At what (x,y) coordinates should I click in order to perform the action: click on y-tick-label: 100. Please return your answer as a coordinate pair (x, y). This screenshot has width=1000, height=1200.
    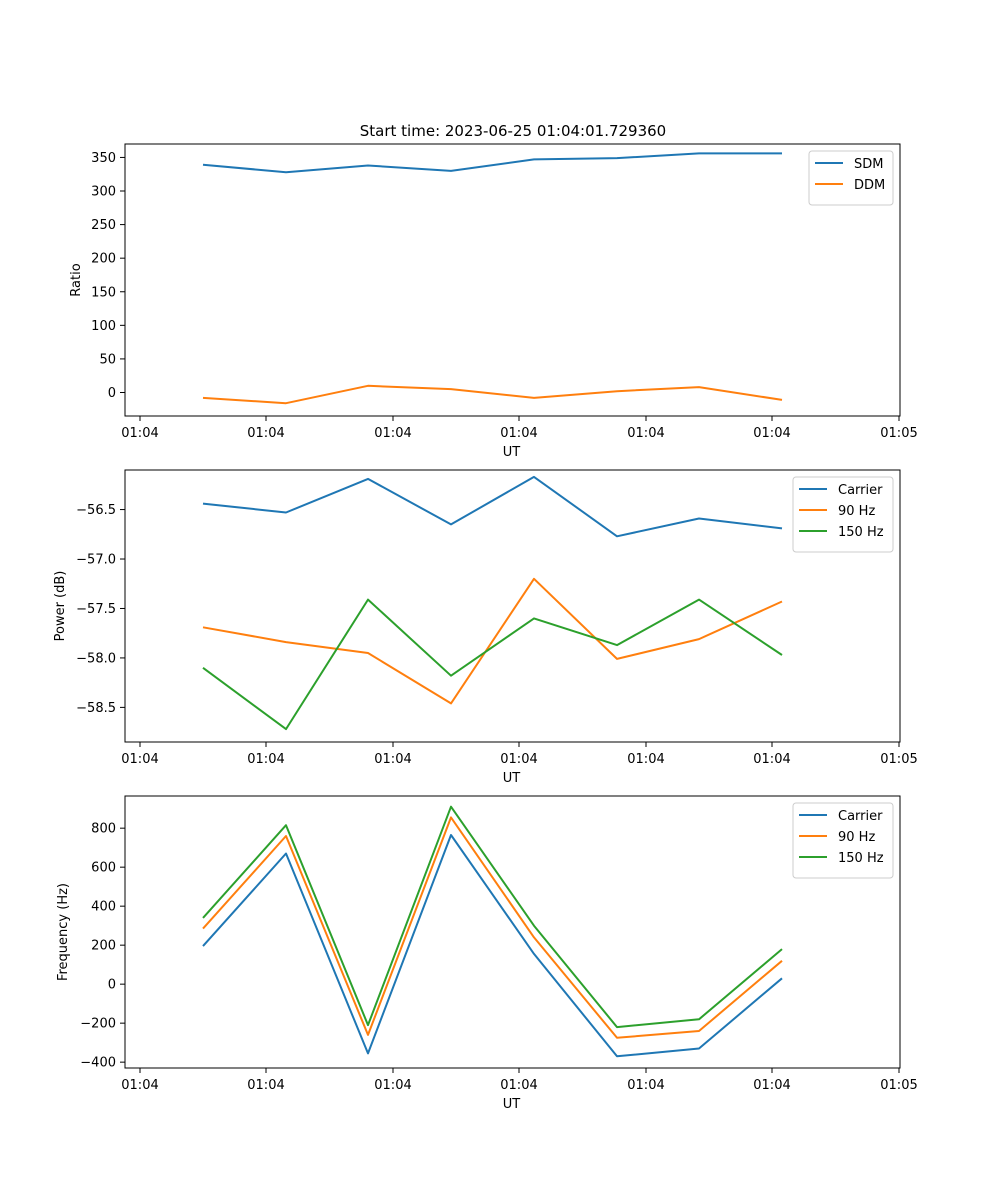
    Looking at the image, I should click on (103, 326).